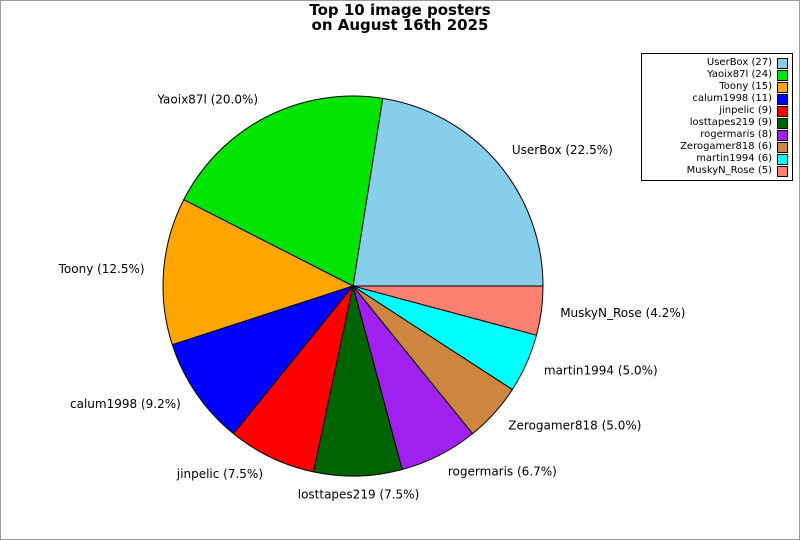 The height and width of the screenshot is (540, 800). What do you see at coordinates (359, 494) in the screenshot?
I see `pie-slice-label: losttapes219 (7.5%)` at bounding box center [359, 494].